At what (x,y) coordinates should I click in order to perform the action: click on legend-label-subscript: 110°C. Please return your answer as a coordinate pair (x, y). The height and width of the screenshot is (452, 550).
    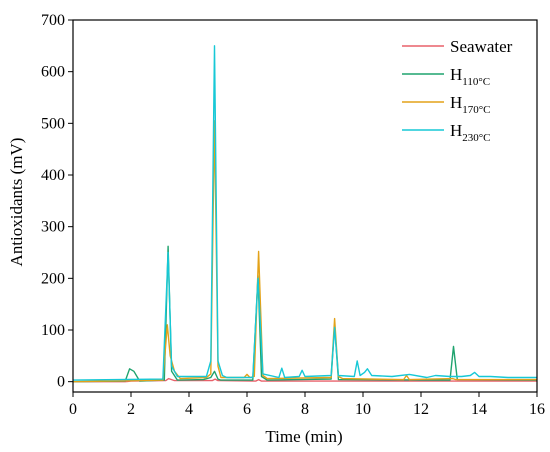
    Looking at the image, I should click on (476, 82).